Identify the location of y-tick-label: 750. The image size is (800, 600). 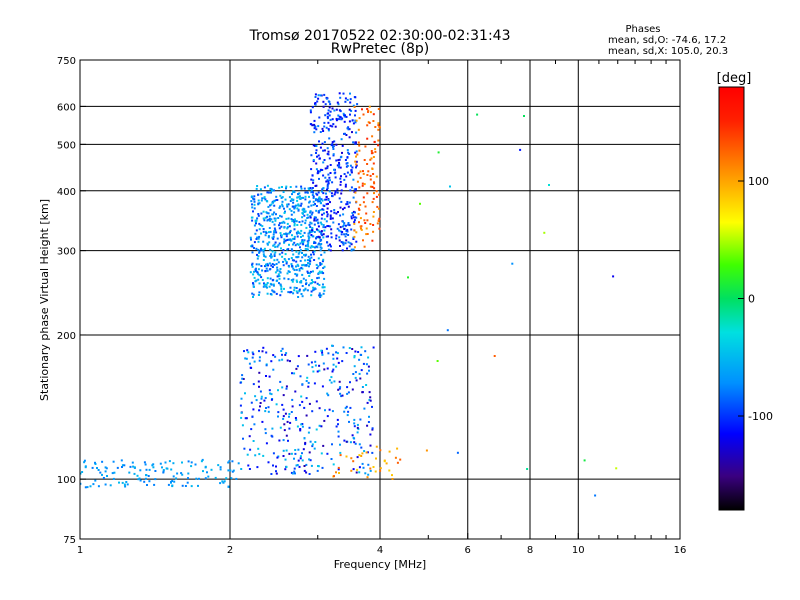
(66, 61).